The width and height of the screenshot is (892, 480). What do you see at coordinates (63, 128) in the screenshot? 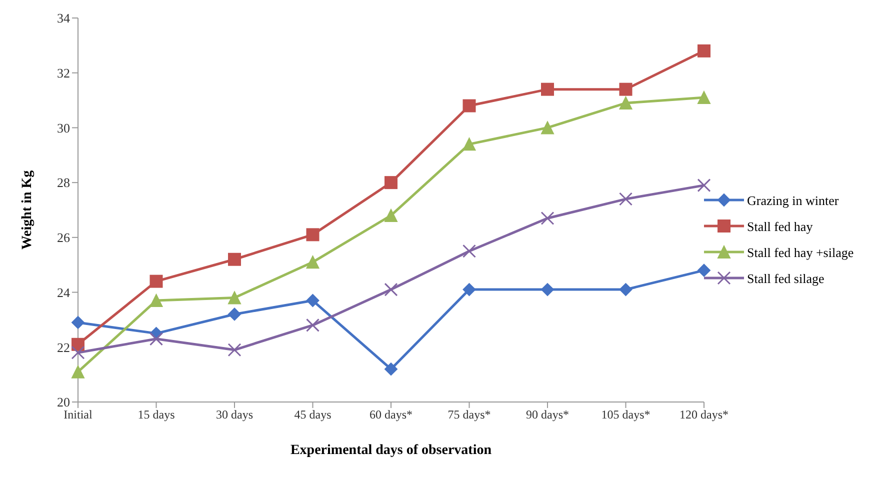
I see `y-tick-label: 30` at bounding box center [63, 128].